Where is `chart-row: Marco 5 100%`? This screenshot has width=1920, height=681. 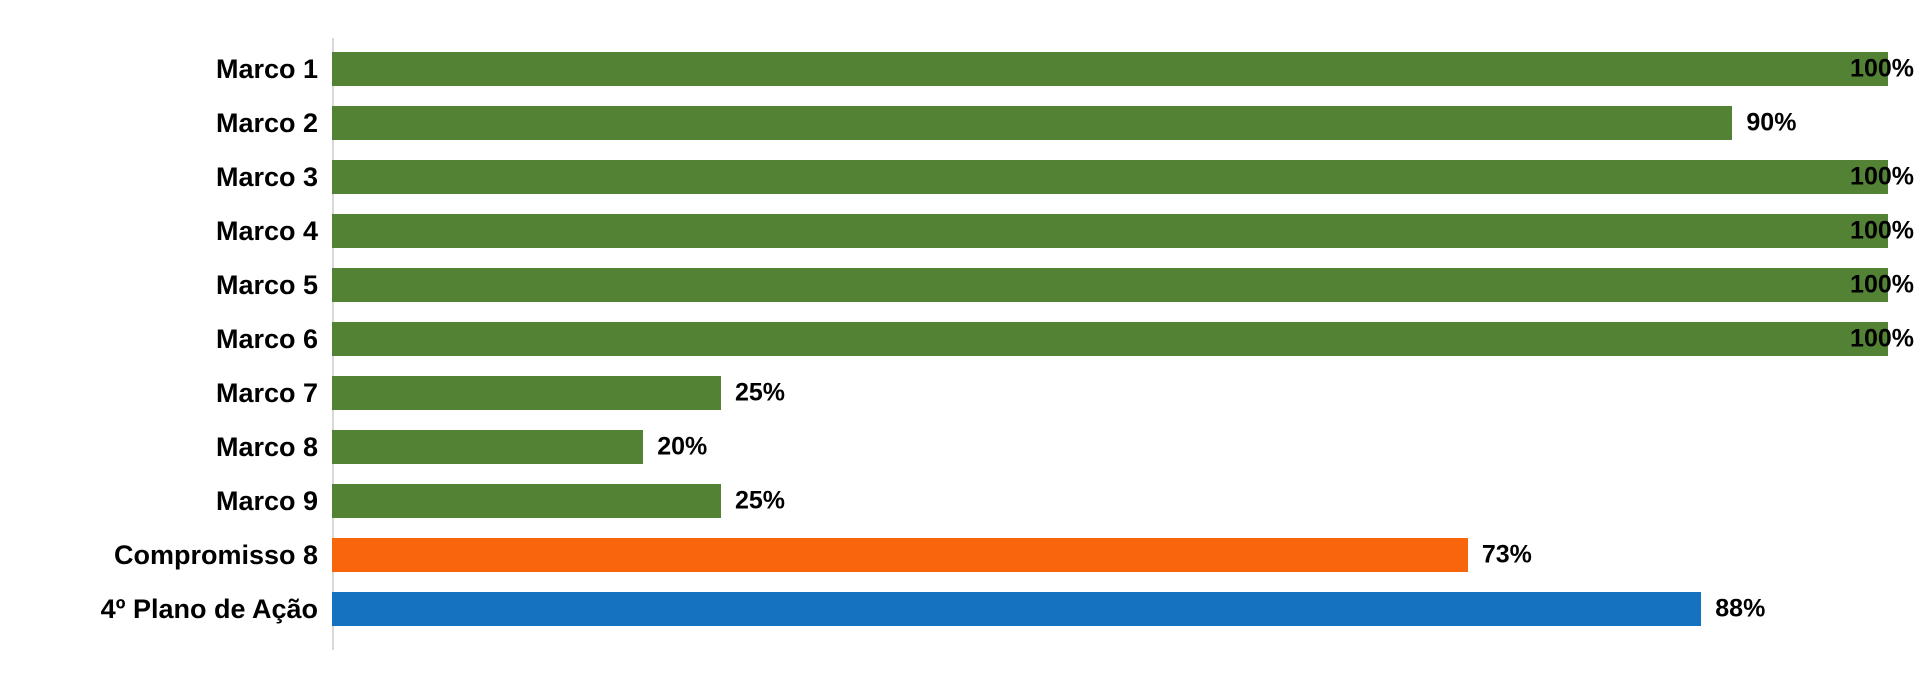 chart-row: Marco 5 100% is located at coordinates (960, 285).